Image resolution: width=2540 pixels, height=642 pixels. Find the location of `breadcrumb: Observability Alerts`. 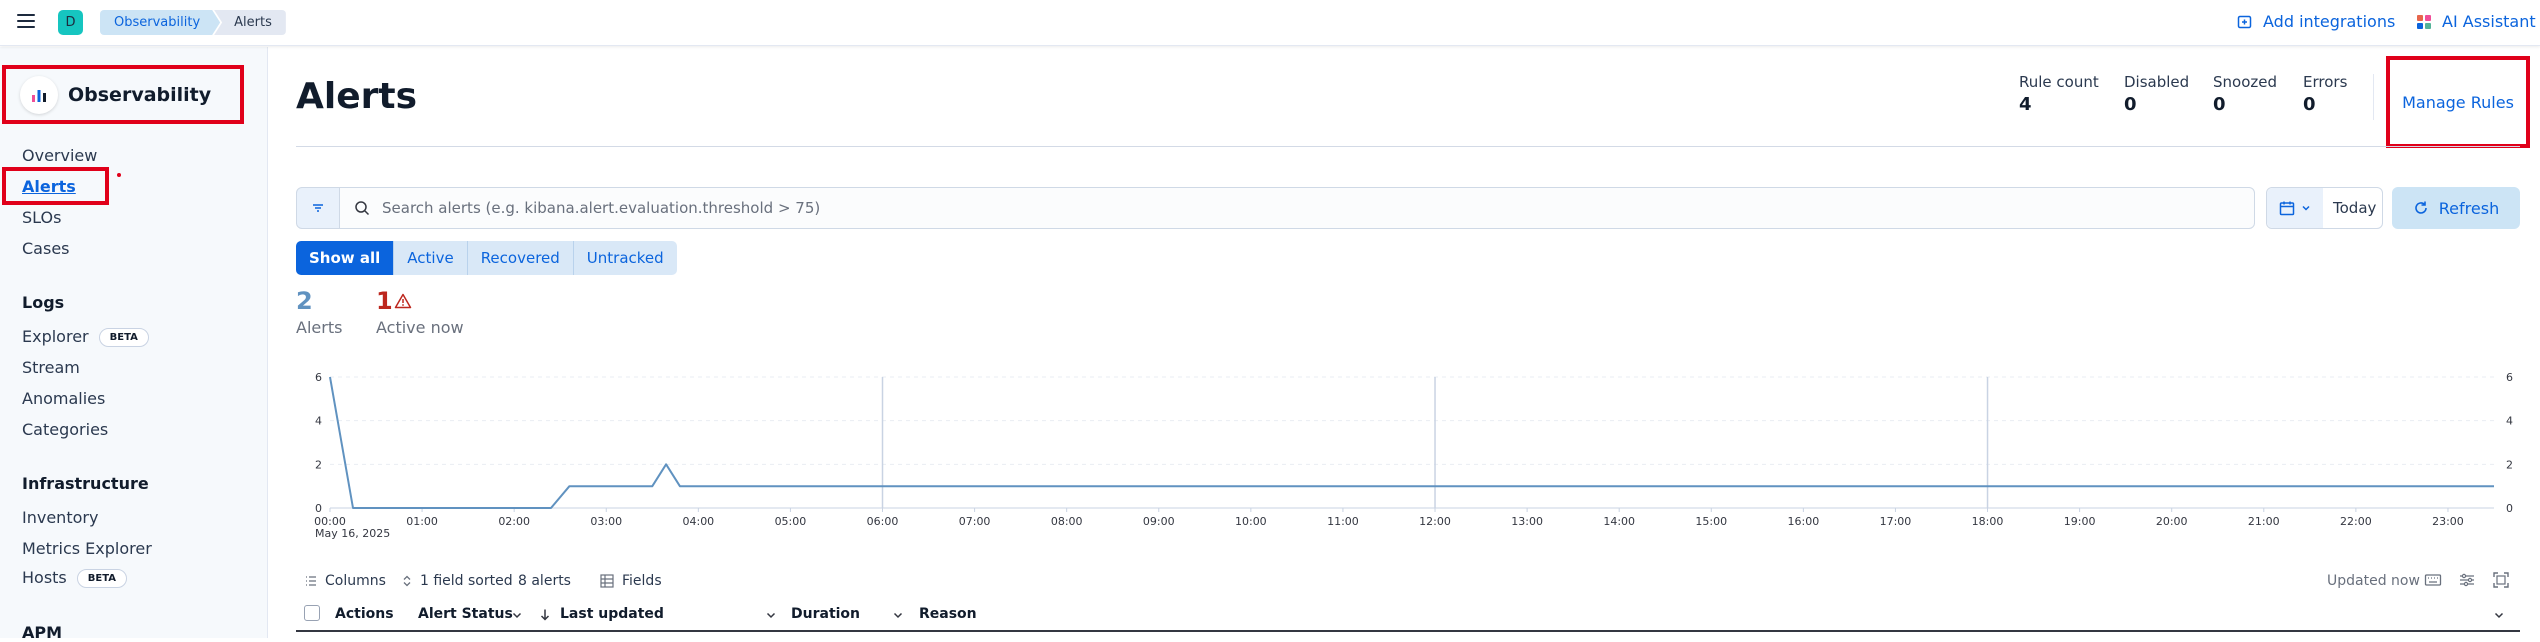

breadcrumb: Observability Alerts is located at coordinates (193, 22).